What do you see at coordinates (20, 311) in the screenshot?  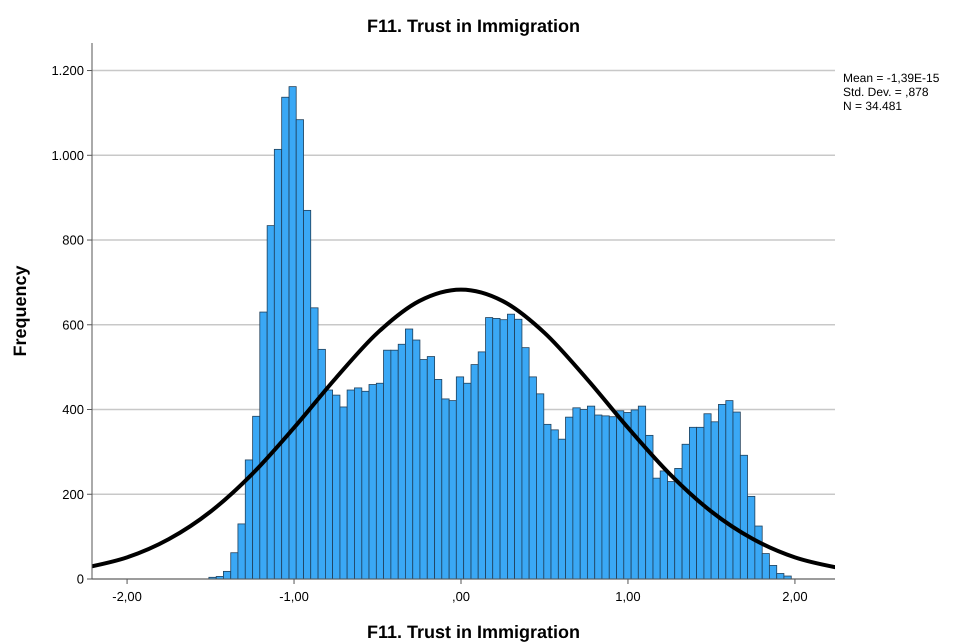 I see `y-axis-title: Frequency` at bounding box center [20, 311].